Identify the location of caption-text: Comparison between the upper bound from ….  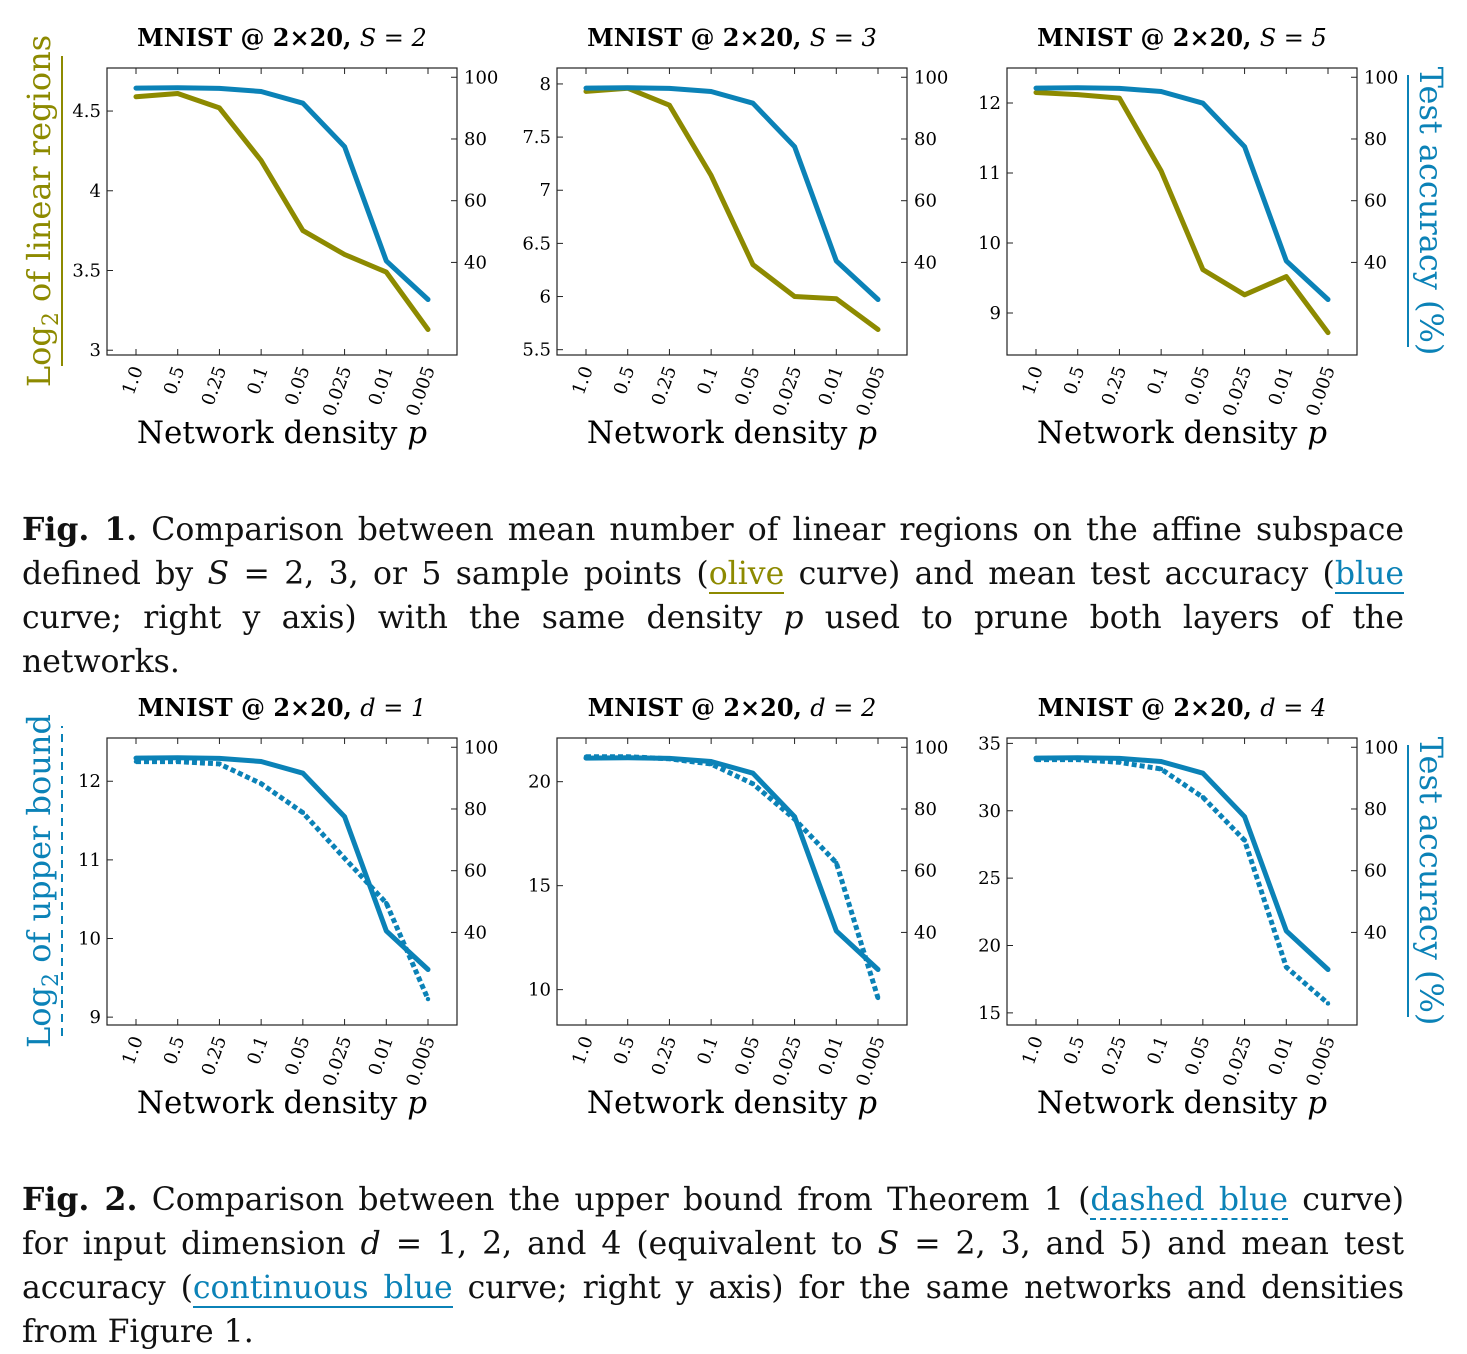
(614, 1200).